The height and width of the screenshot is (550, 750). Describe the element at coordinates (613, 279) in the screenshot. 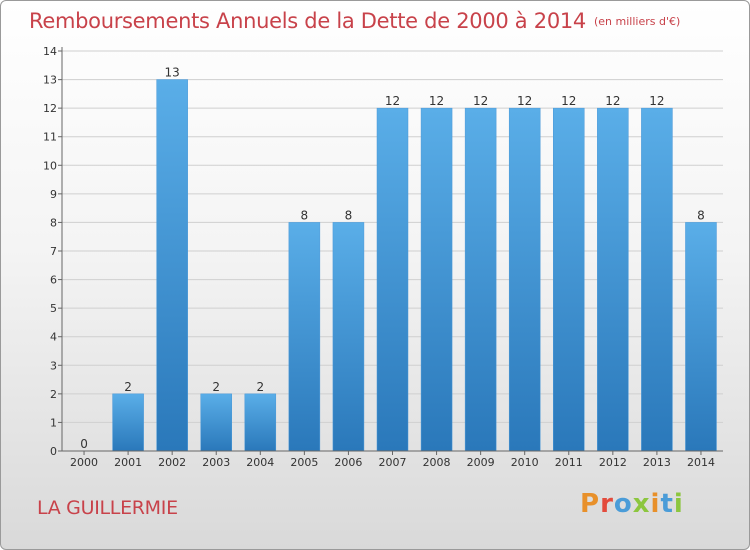

I see `bar-2012` at that location.